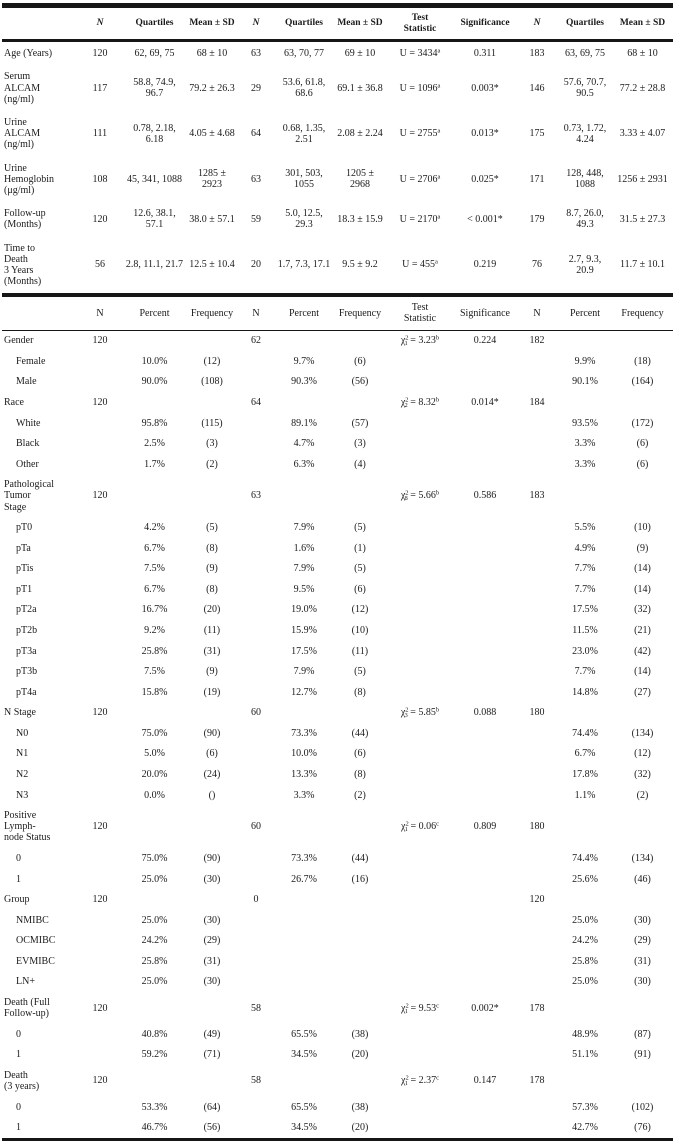 The image size is (675, 1141). Describe the element at coordinates (420, 402) in the screenshot. I see `cell-value: χ22 = 8.32b` at that location.